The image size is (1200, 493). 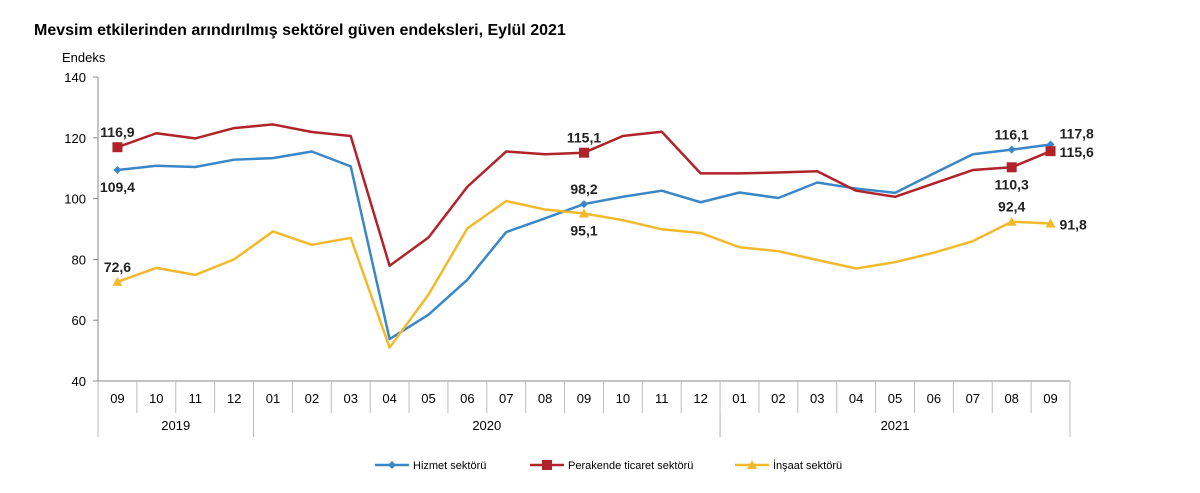 What do you see at coordinates (117, 267) in the screenshot?
I see `data-label: 72,6` at bounding box center [117, 267].